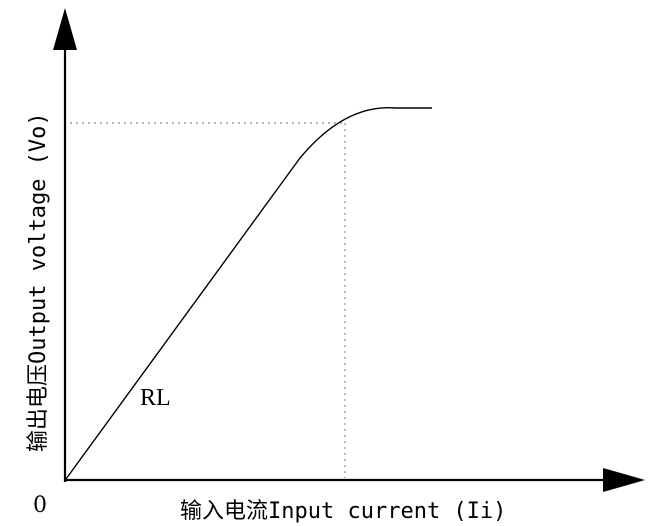  Describe the element at coordinates (40, 505) in the screenshot. I see `origin-label: 0` at that location.